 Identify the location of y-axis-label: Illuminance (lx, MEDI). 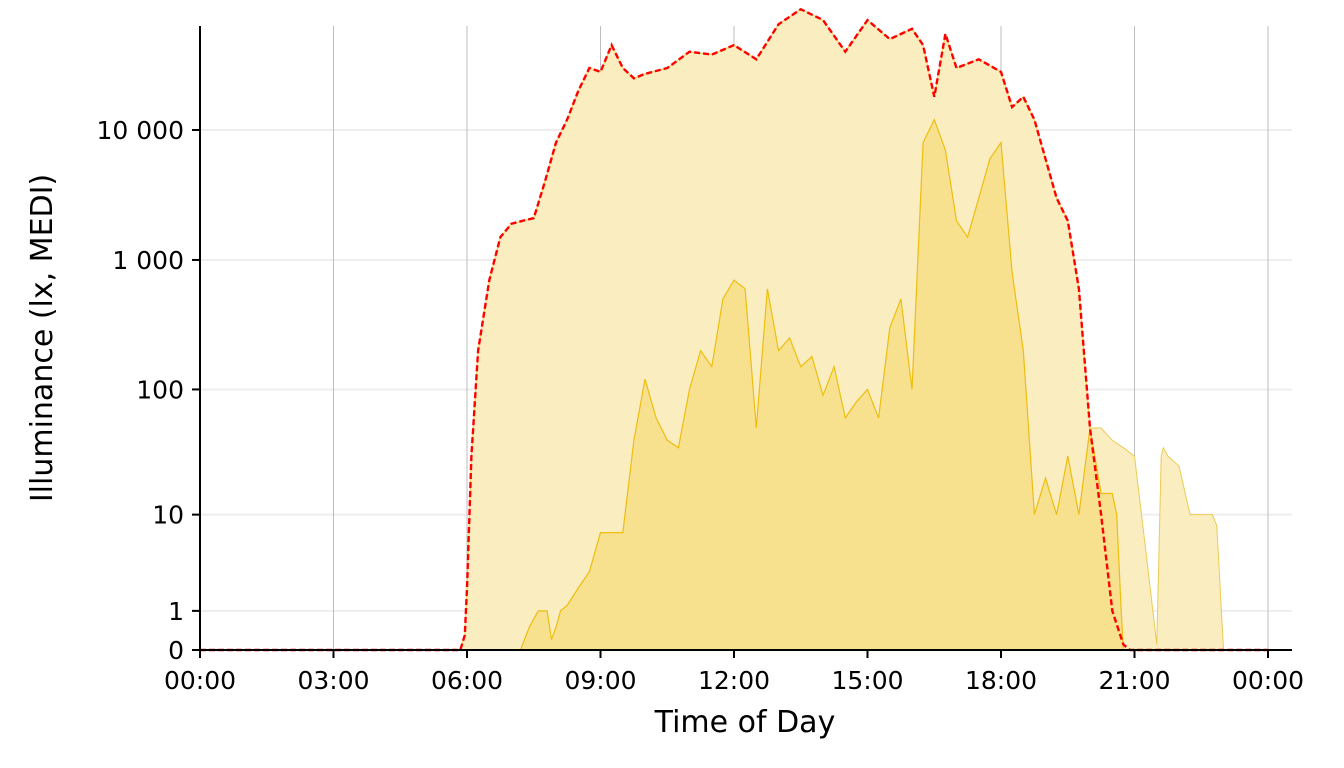
(42, 338).